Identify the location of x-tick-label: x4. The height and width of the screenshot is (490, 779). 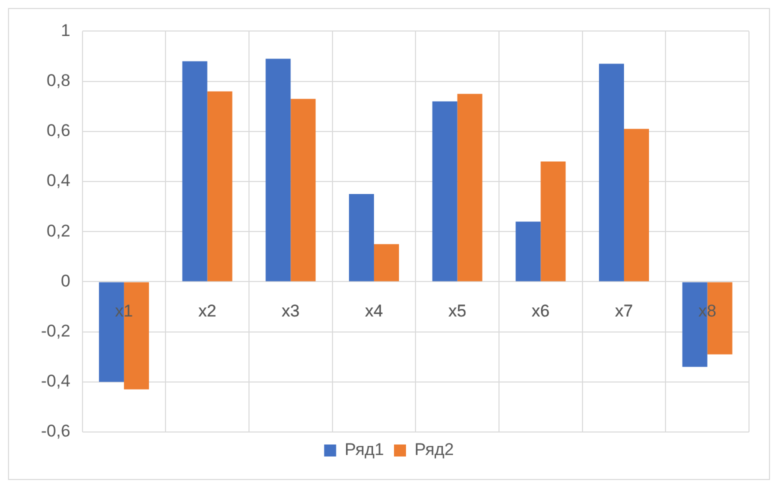
(373, 311).